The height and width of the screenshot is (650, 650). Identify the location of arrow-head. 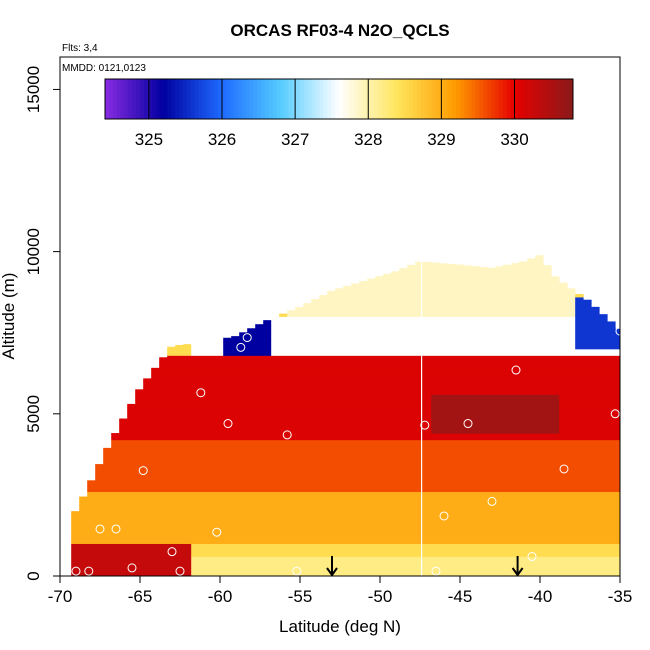
(332, 572).